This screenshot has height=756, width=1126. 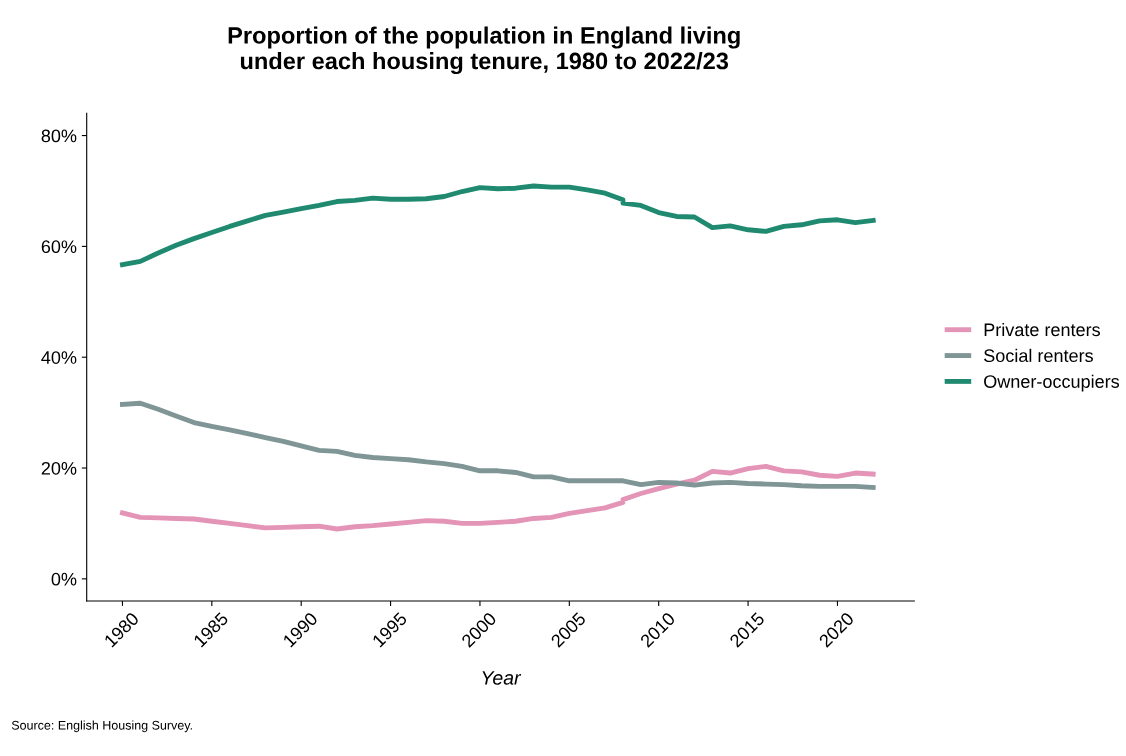 What do you see at coordinates (1042, 329) in the screenshot?
I see `legend-label: Private renters` at bounding box center [1042, 329].